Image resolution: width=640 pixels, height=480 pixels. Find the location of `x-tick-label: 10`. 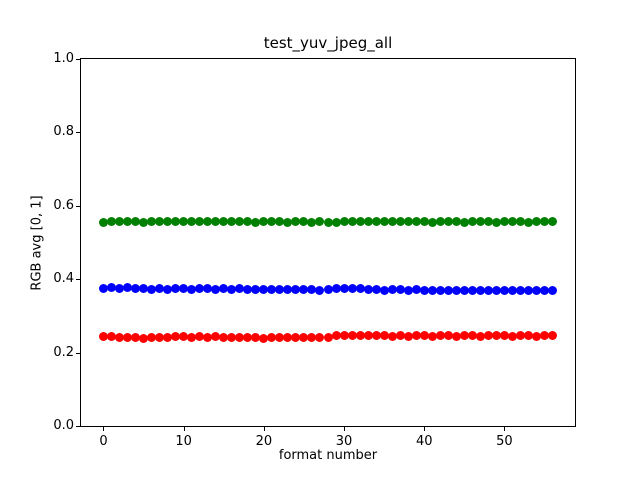

x-tick-label: 10 is located at coordinates (183, 441).